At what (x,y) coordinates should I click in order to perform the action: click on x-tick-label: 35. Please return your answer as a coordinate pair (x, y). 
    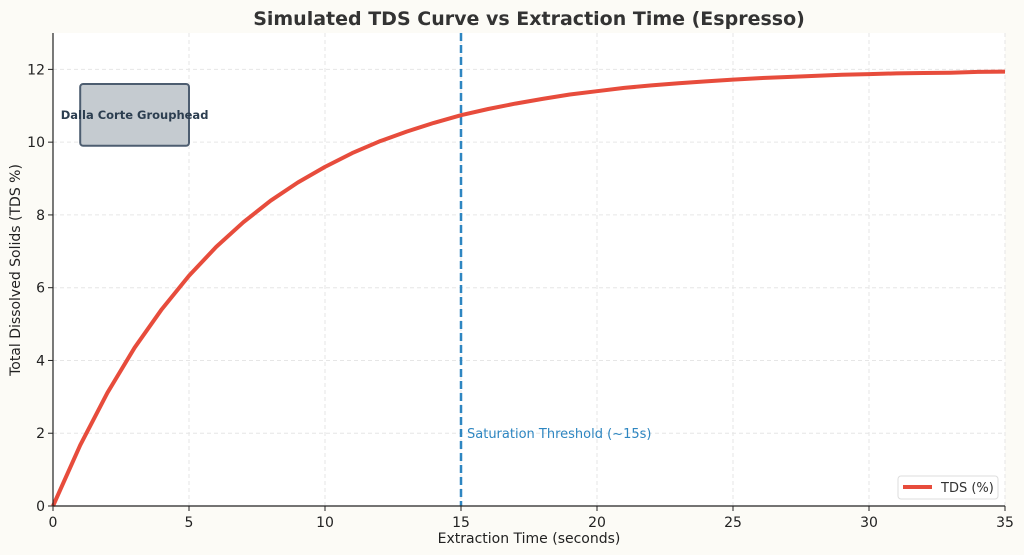
    Looking at the image, I should click on (1005, 523).